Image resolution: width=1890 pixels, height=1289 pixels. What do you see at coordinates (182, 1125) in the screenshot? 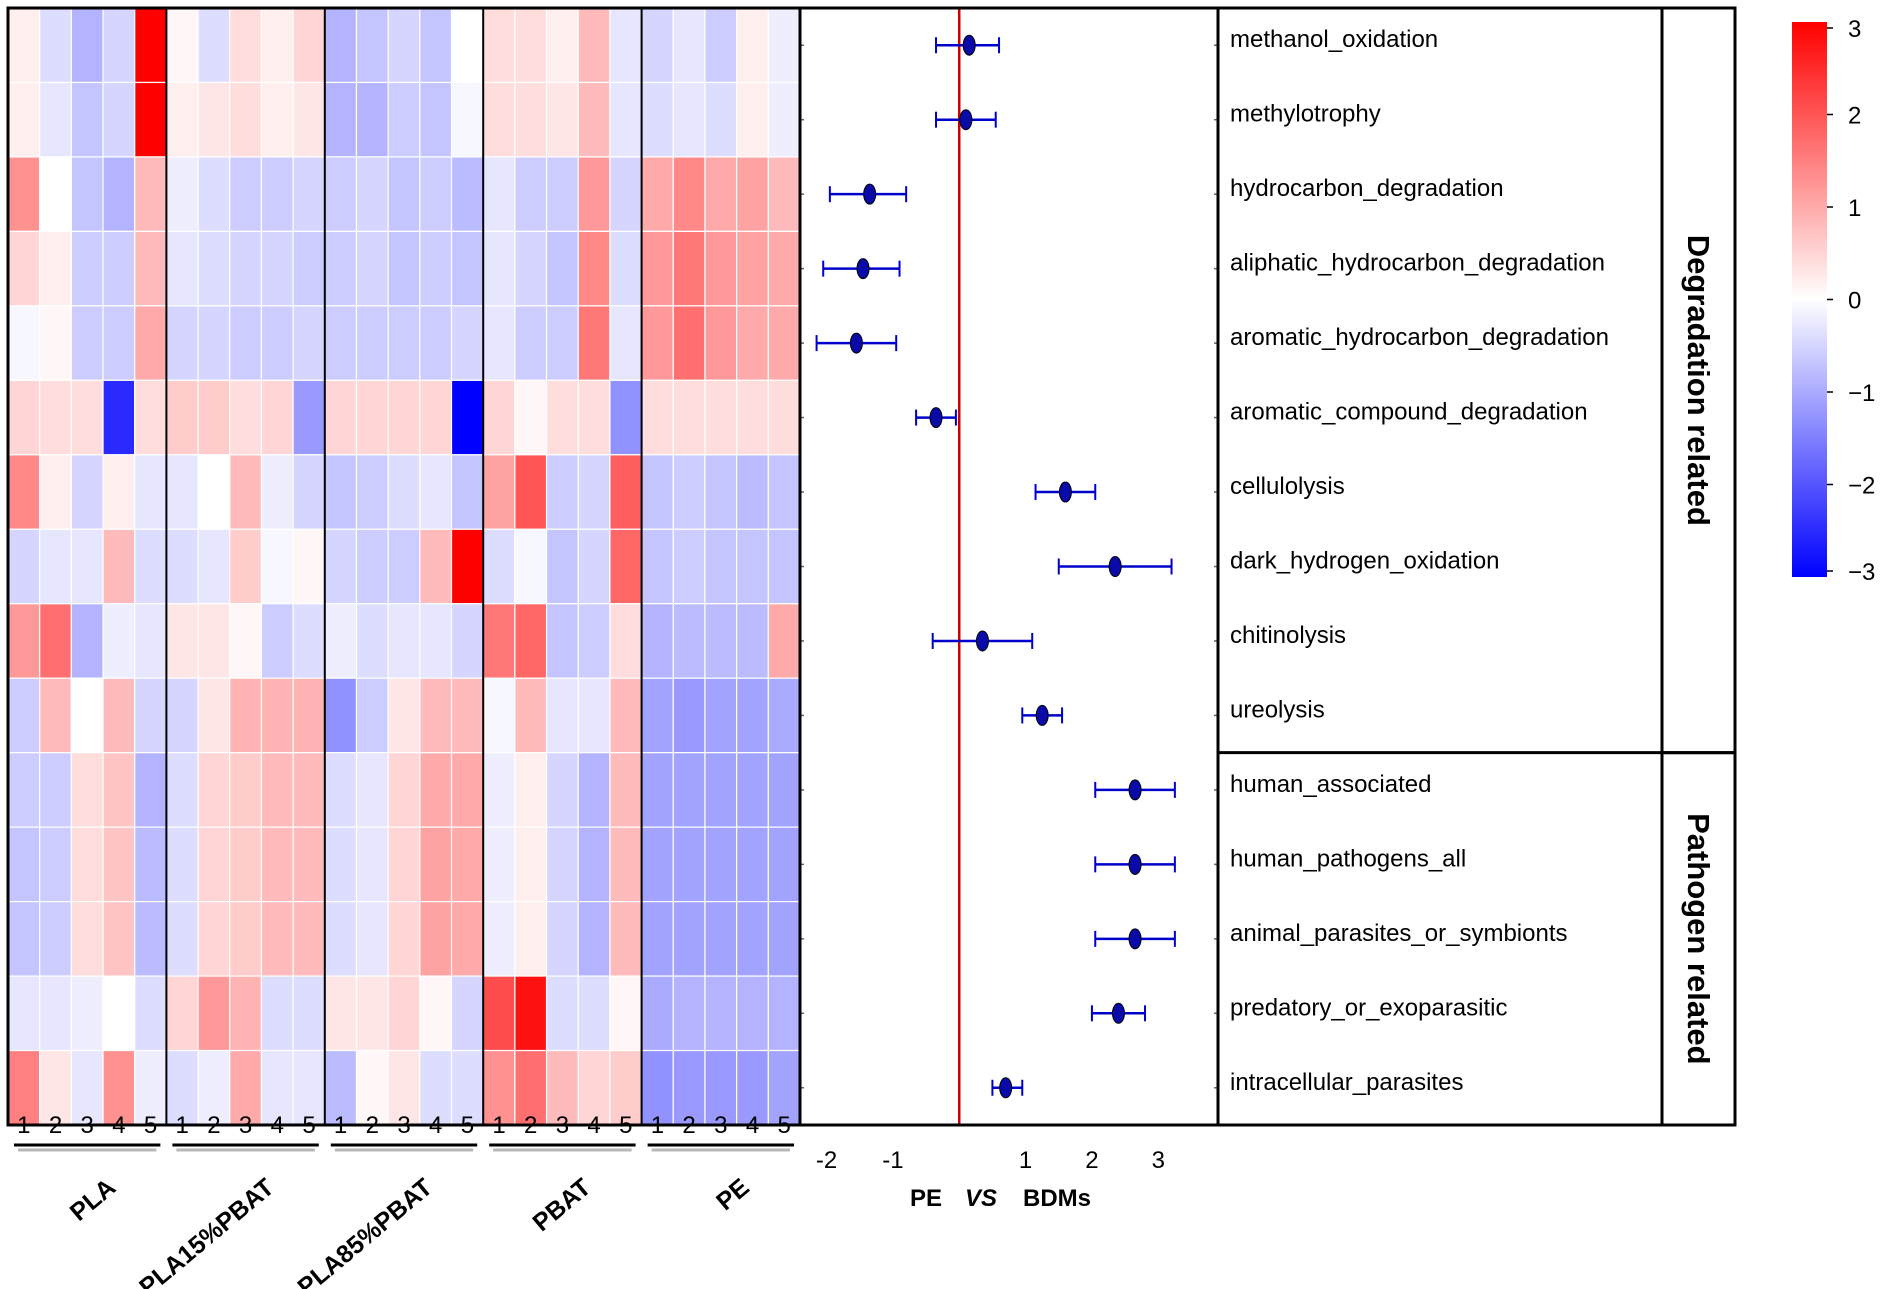
I see `column-tick-label: 1` at bounding box center [182, 1125].